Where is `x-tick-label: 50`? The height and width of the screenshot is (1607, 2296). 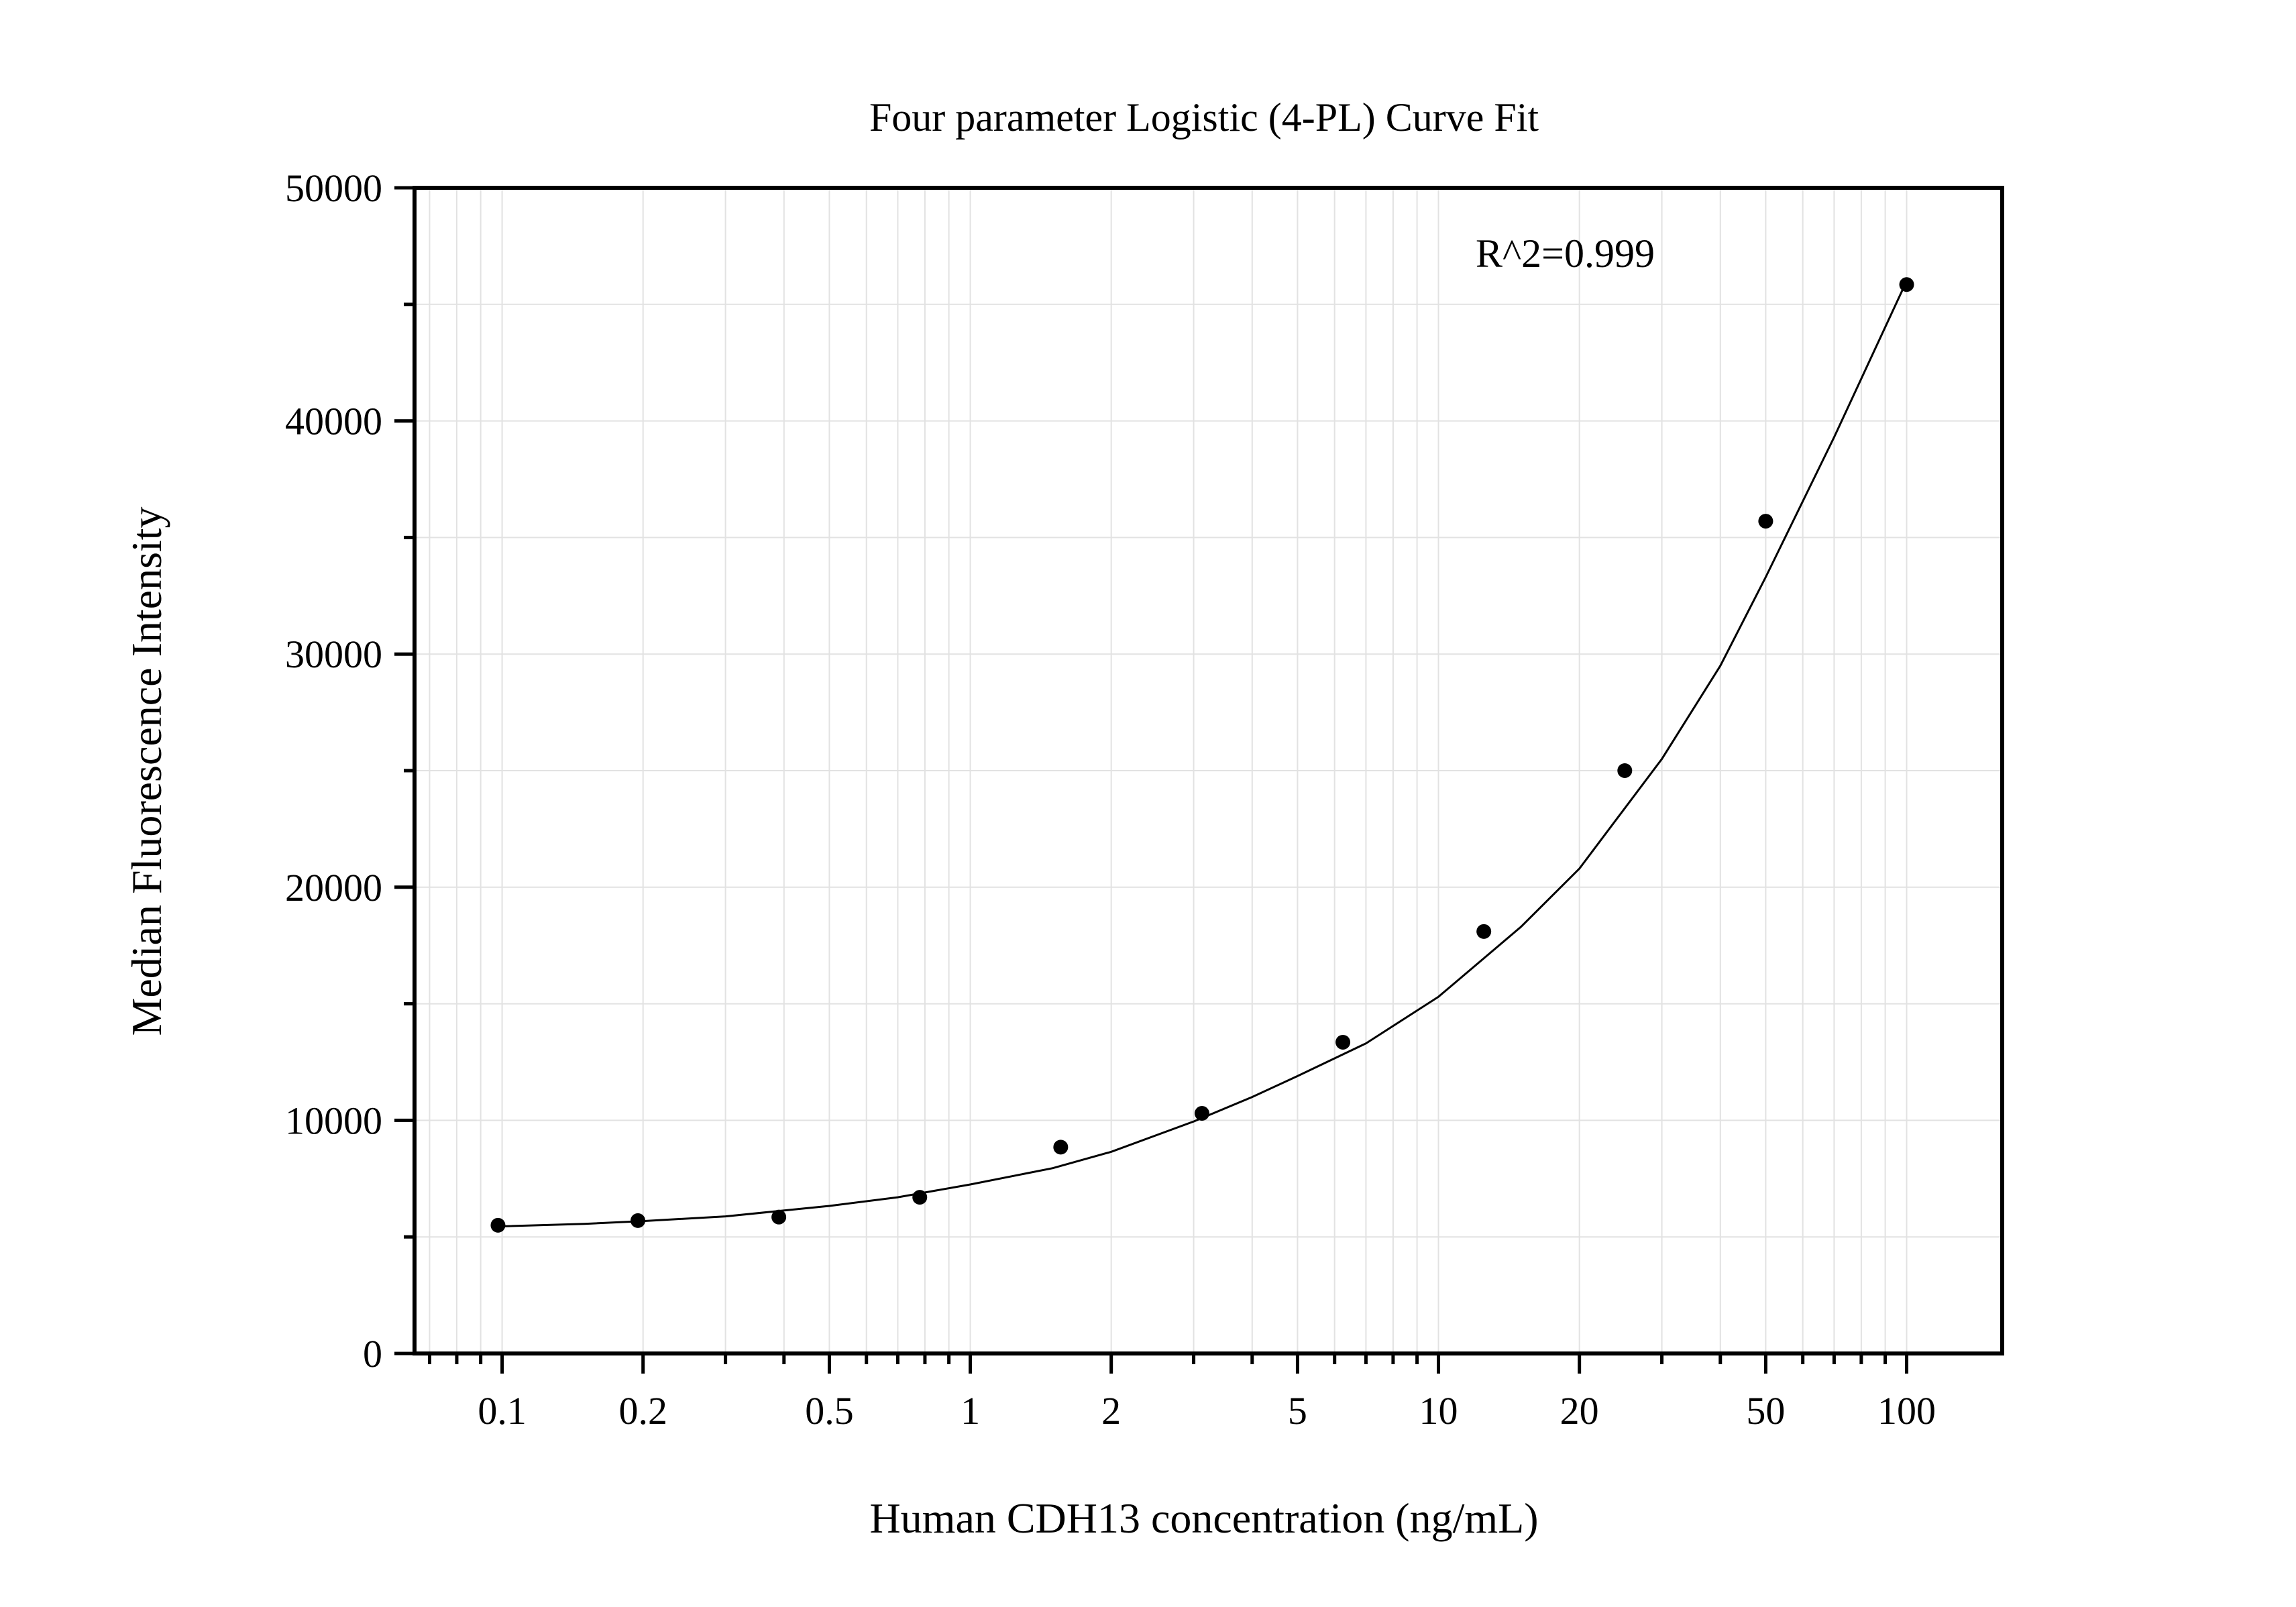
x-tick-label: 50 is located at coordinates (1765, 1411).